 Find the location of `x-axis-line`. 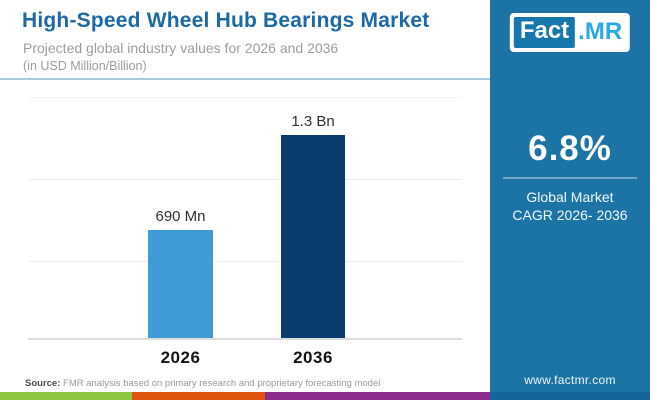

x-axis-line is located at coordinates (245, 339).